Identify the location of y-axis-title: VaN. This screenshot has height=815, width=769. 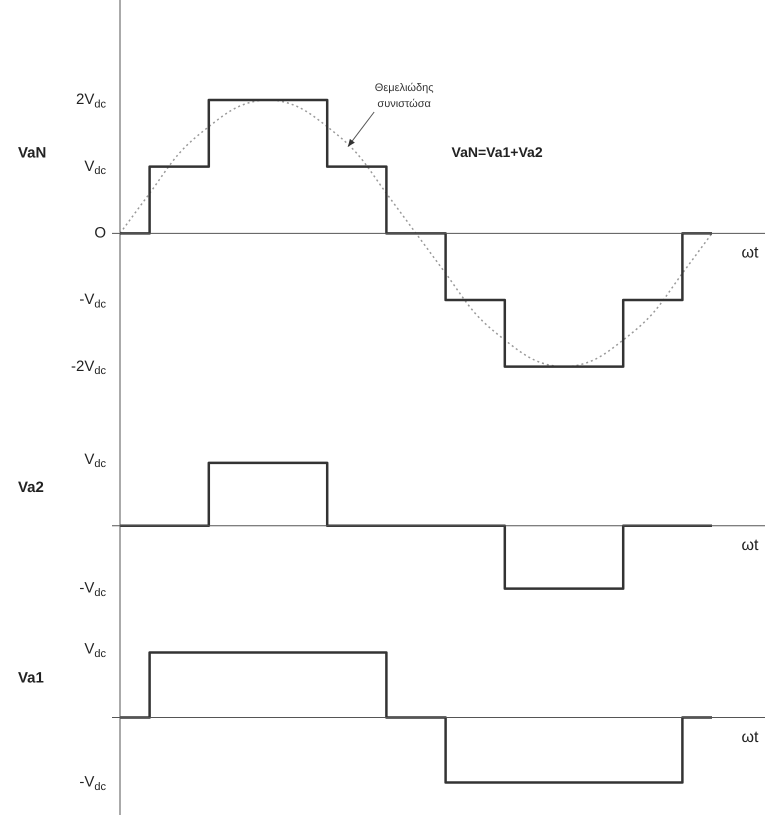
(32, 153).